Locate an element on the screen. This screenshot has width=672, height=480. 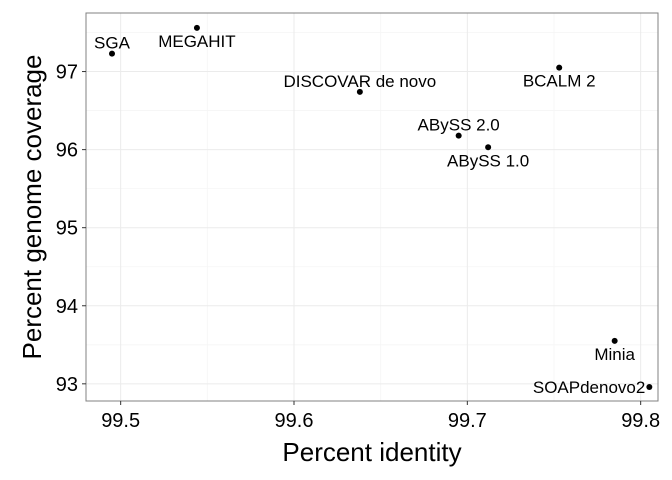
point-label: SOAPdenovo2 is located at coordinates (589, 387).